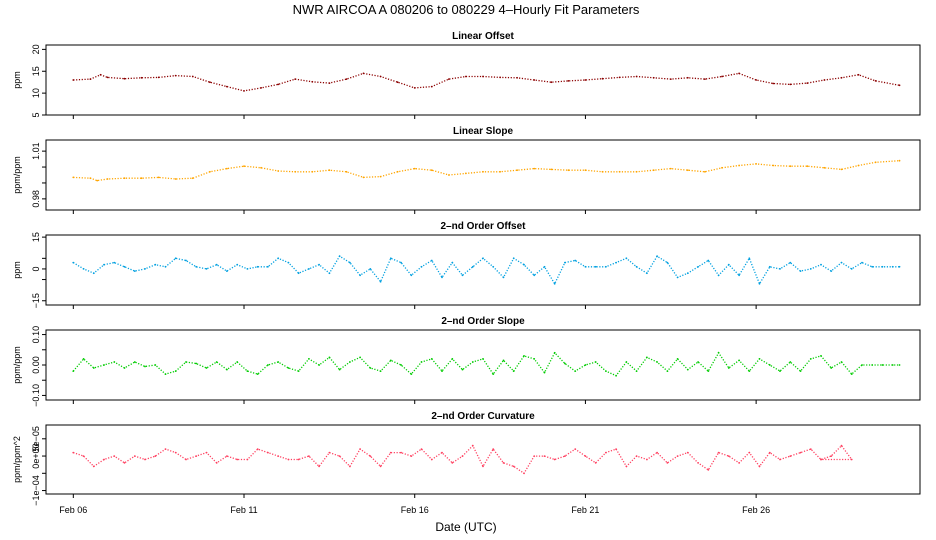 The image size is (936, 540). What do you see at coordinates (36, 365) in the screenshot?
I see `y-tick-label: 0.00` at bounding box center [36, 365].